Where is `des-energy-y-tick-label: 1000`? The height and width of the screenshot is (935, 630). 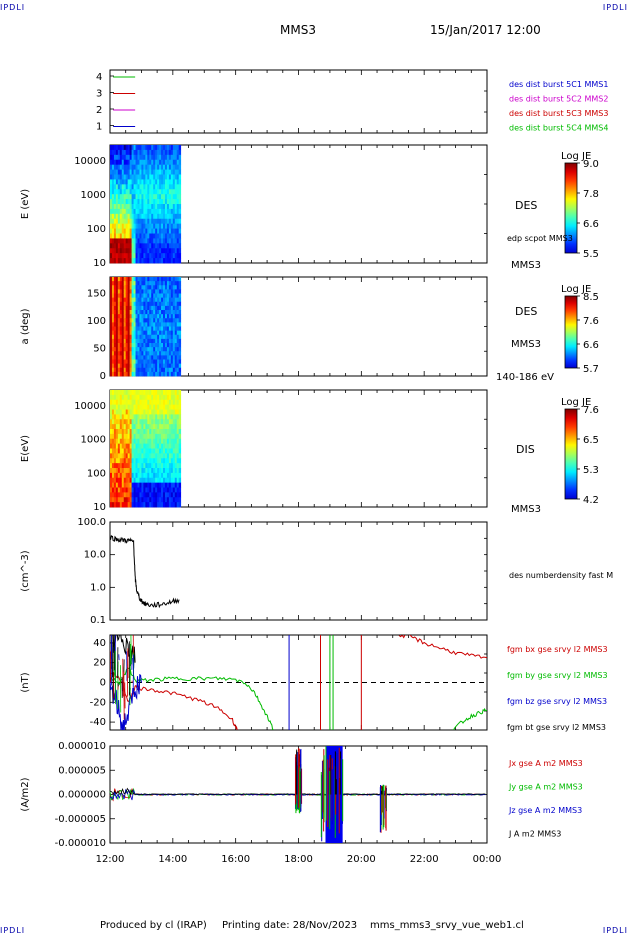
des-energy-y-tick-label: 1000 is located at coordinates (93, 195).